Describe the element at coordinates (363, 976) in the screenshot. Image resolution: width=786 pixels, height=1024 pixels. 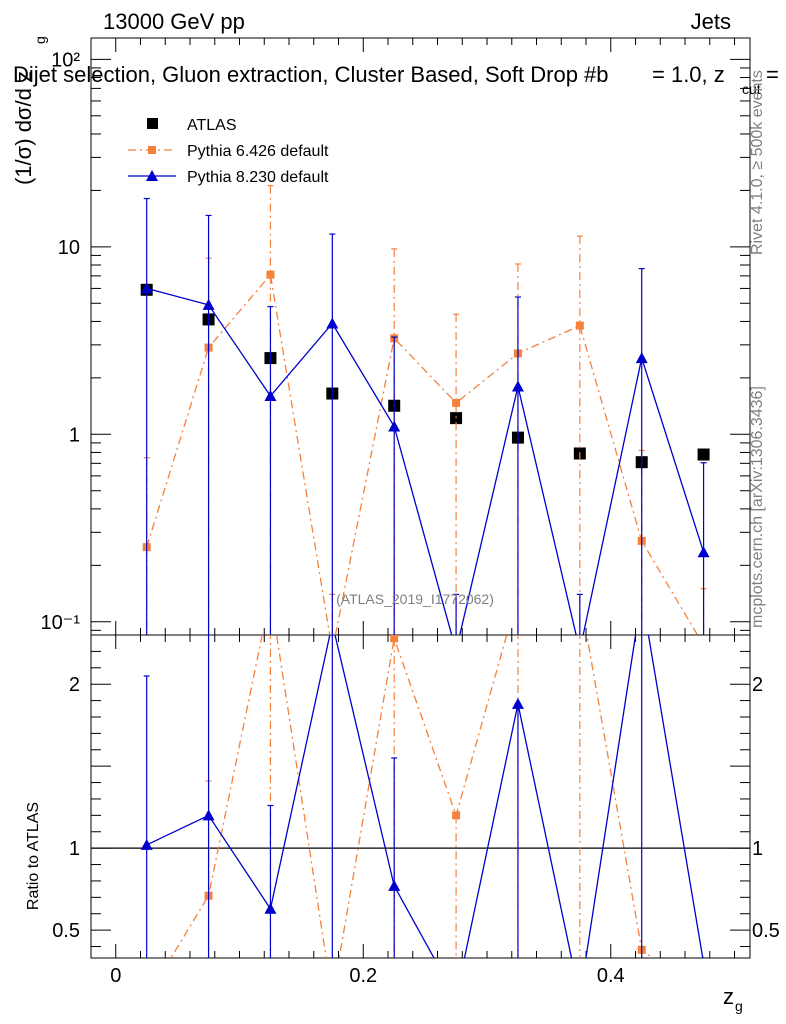
I see `x-tick-label: 0.2` at that location.